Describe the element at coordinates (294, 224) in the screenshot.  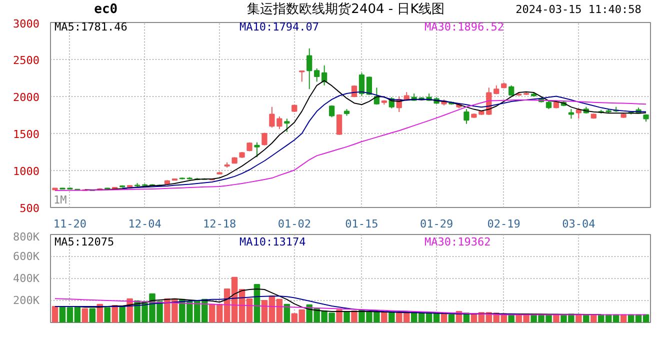
I see `x-tick-label: 01-02` at that location.